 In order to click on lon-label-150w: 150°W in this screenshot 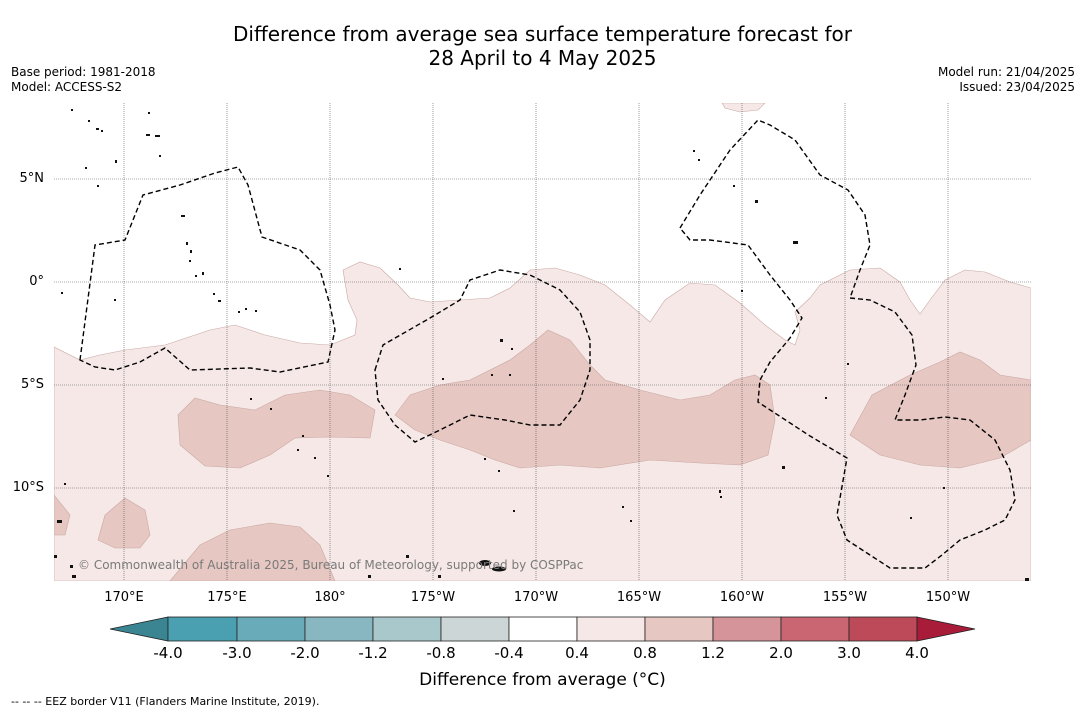, I will do `click(948, 597)`.